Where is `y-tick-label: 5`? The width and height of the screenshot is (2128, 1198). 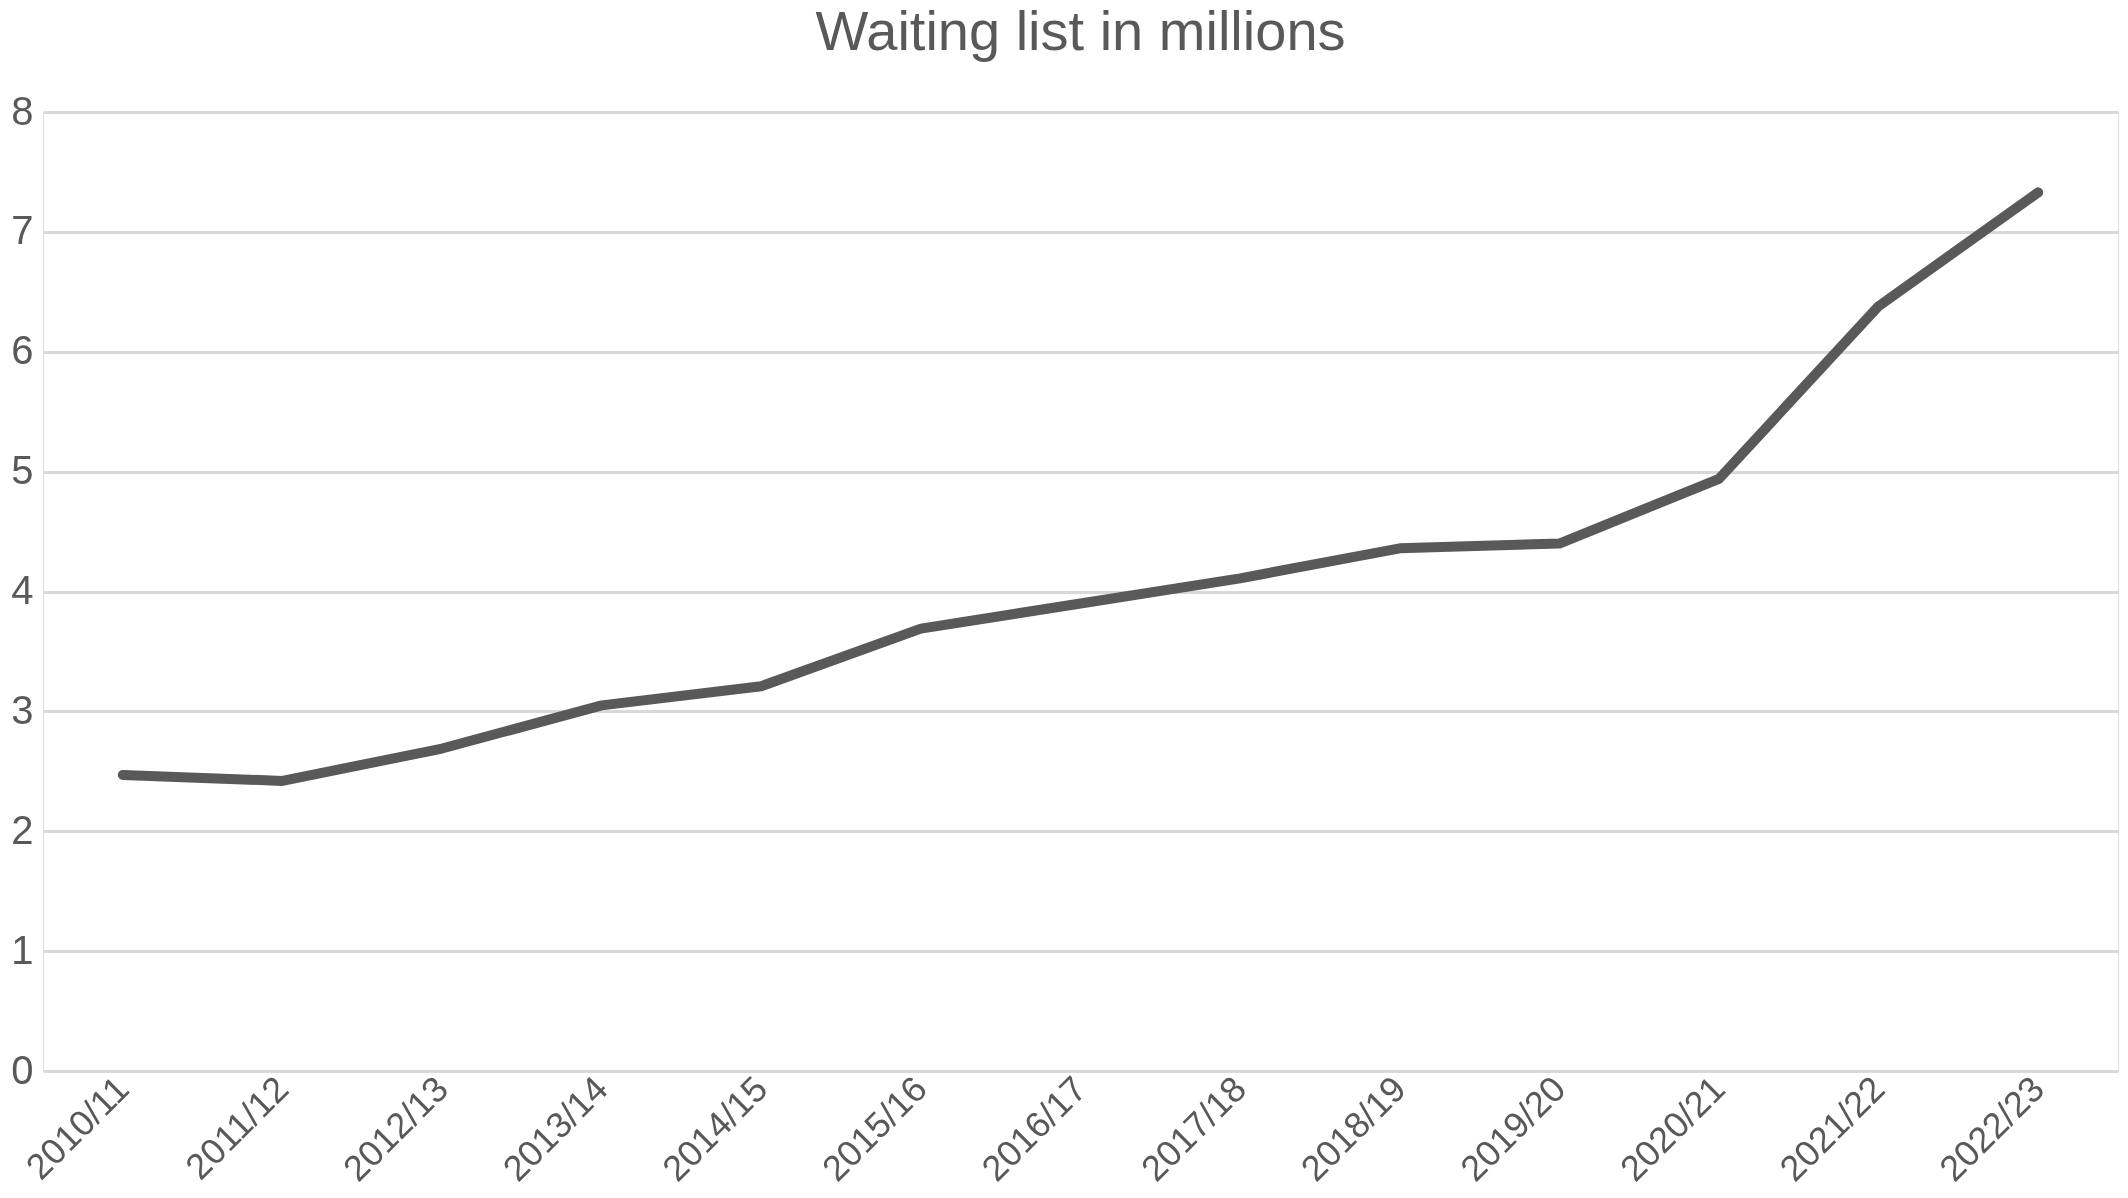 y-tick-label: 5 is located at coordinates (22, 470).